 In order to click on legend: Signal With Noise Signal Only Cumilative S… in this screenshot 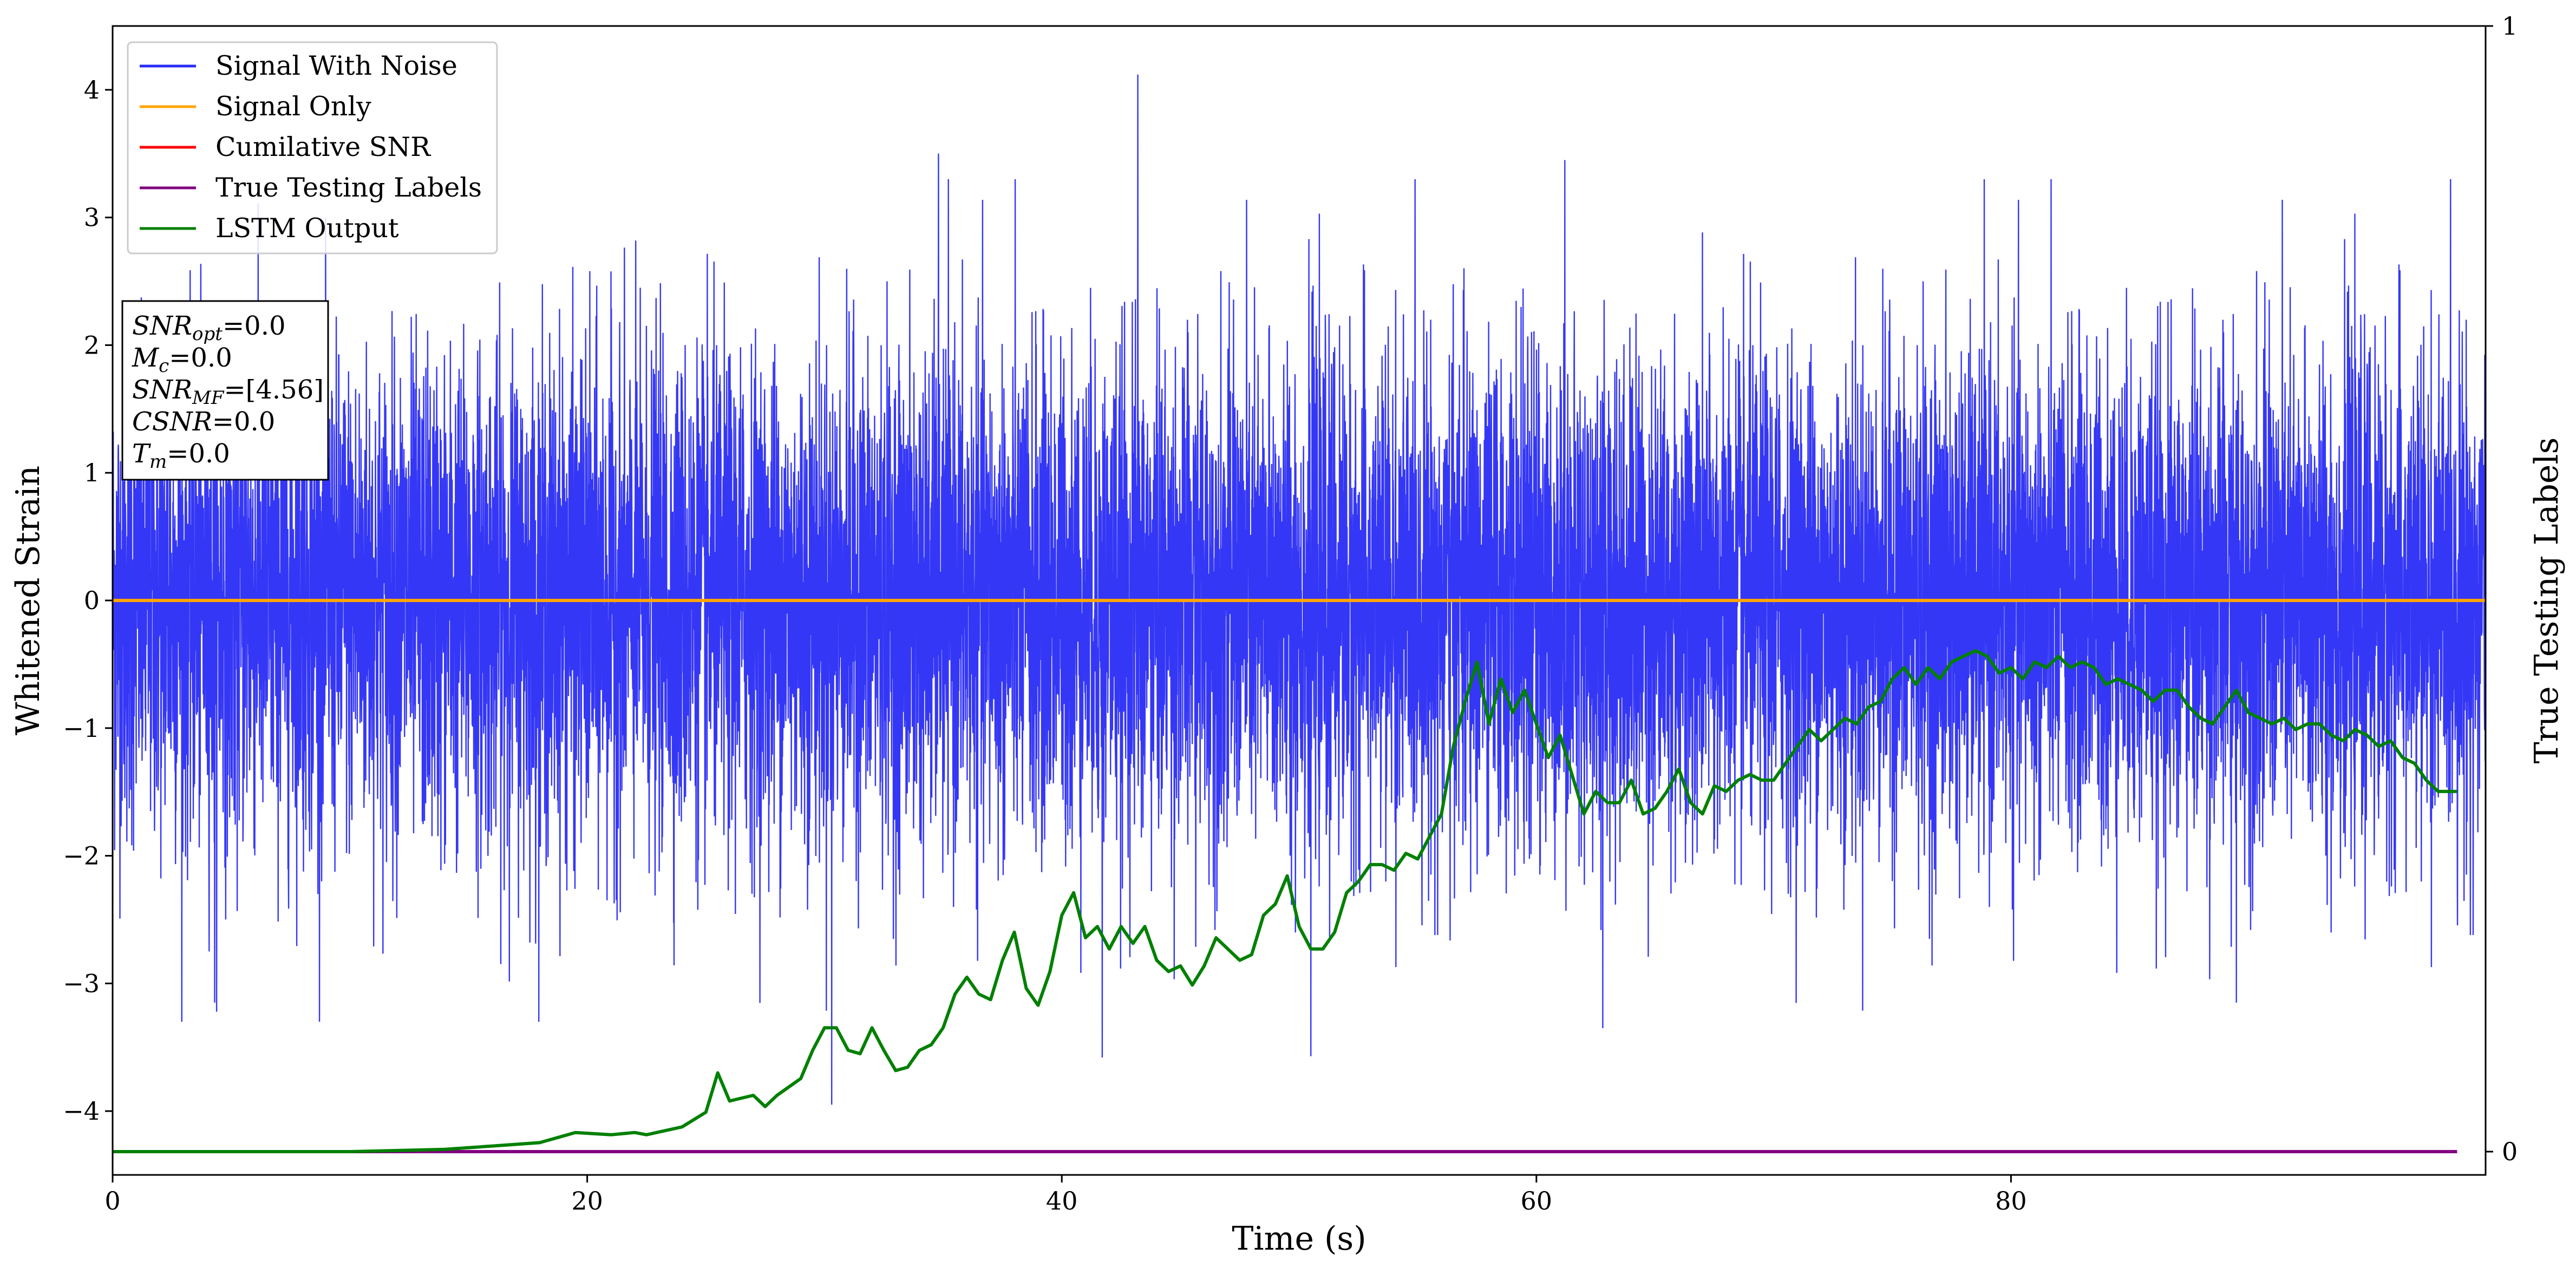, I will do `click(312, 147)`.